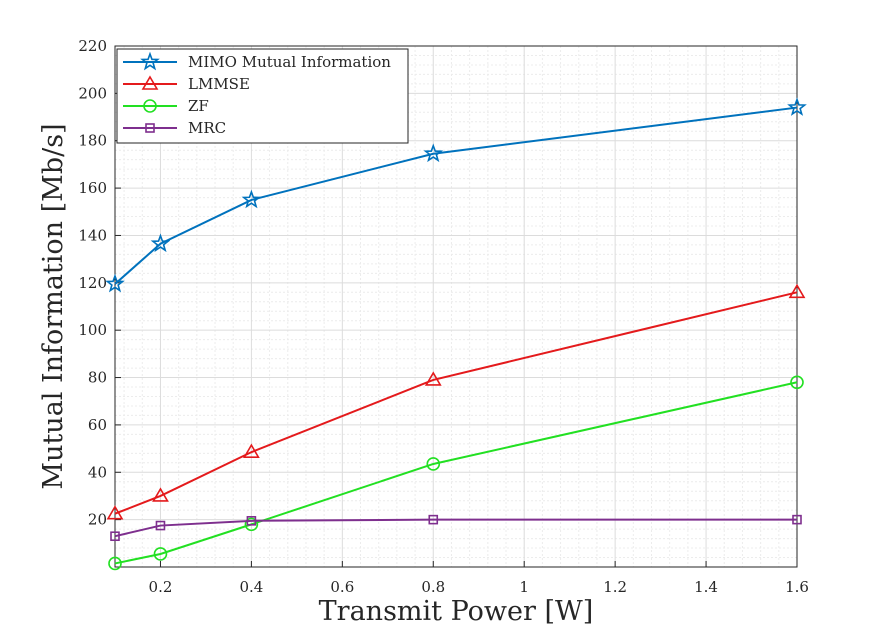 The width and height of the screenshot is (881, 638). What do you see at coordinates (251, 587) in the screenshot?
I see `x-tick-label: 0.4` at bounding box center [251, 587].